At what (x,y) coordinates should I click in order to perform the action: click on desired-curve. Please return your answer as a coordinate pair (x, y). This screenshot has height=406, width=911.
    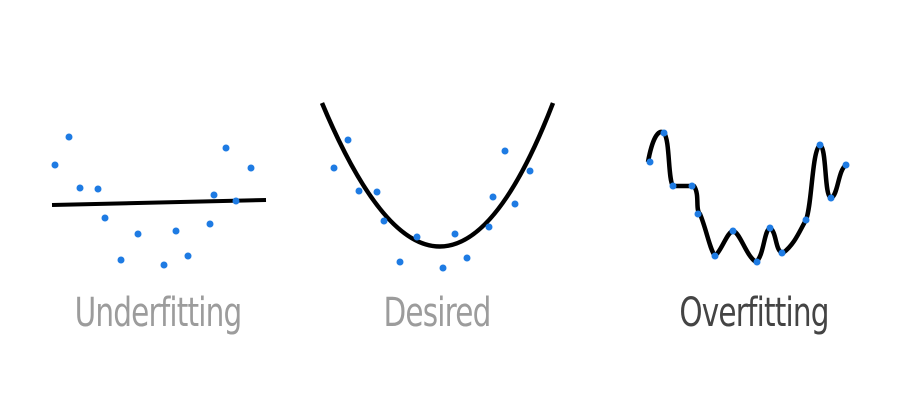
    Looking at the image, I should click on (437, 175).